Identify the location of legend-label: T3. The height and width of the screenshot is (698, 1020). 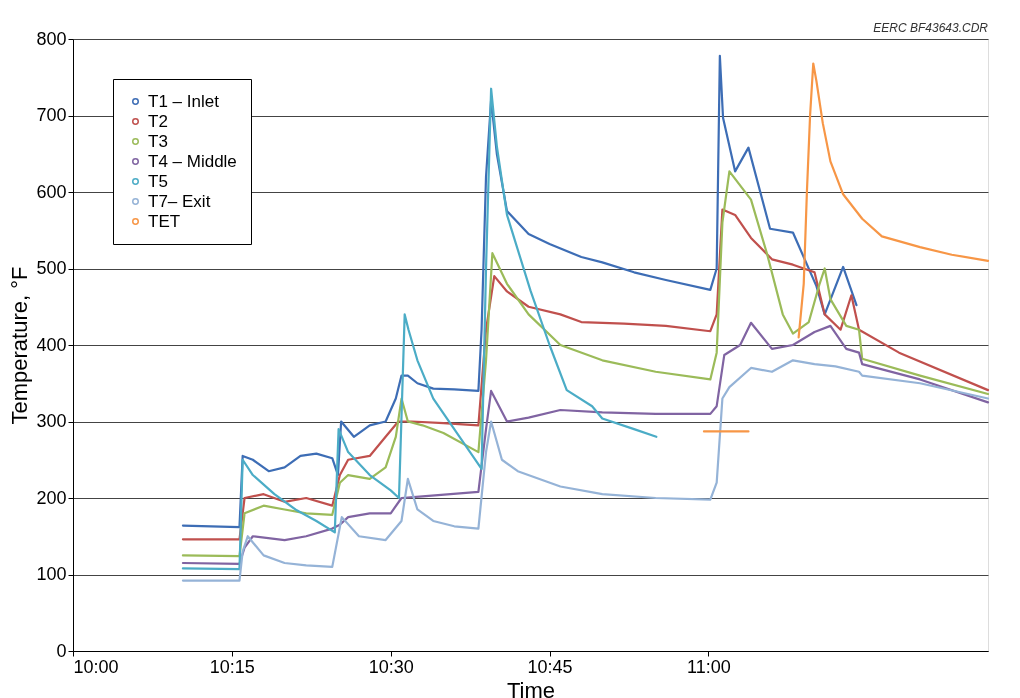
(158, 141).